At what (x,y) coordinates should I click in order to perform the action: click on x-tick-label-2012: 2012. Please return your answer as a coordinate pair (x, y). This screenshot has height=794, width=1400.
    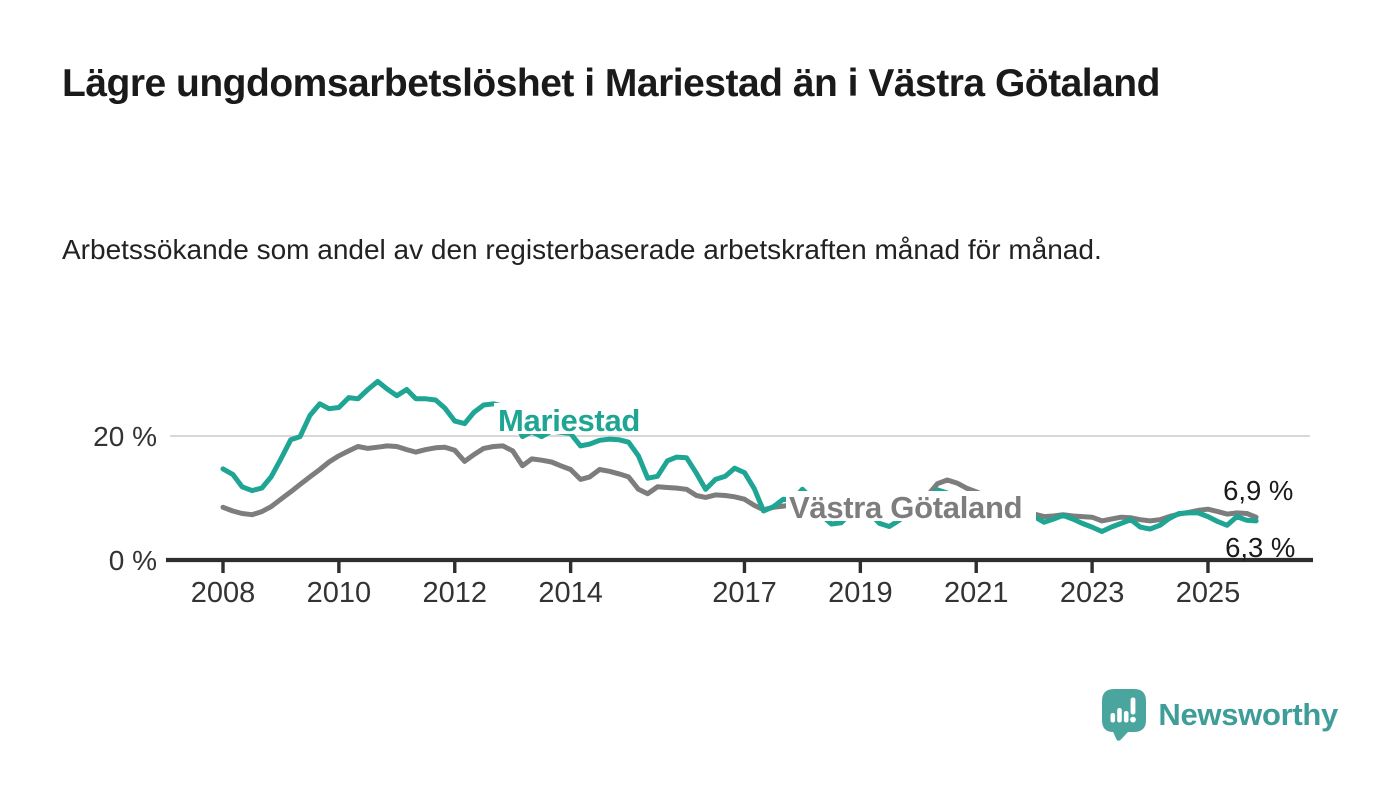
    Looking at the image, I should click on (455, 593).